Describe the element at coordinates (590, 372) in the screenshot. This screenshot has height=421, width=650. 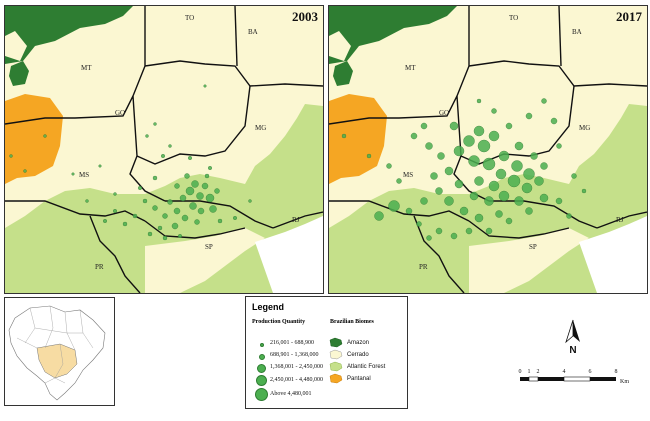
I see `scale-tick-6: 6` at that location.